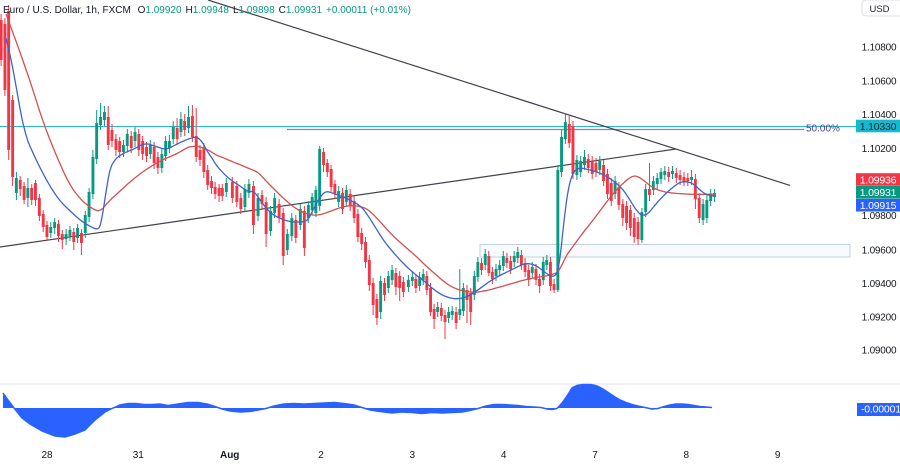 The height and width of the screenshot is (471, 900). What do you see at coordinates (879, 48) in the screenshot?
I see `svg-text: 1.10800` at bounding box center [879, 48].